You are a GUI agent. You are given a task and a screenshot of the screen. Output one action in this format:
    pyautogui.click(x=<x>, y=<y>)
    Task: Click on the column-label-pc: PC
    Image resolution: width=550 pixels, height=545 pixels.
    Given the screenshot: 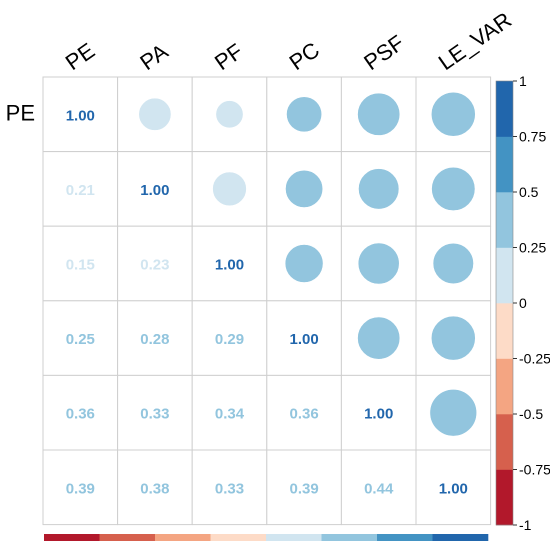 What is the action you would take?
    pyautogui.click(x=304, y=56)
    